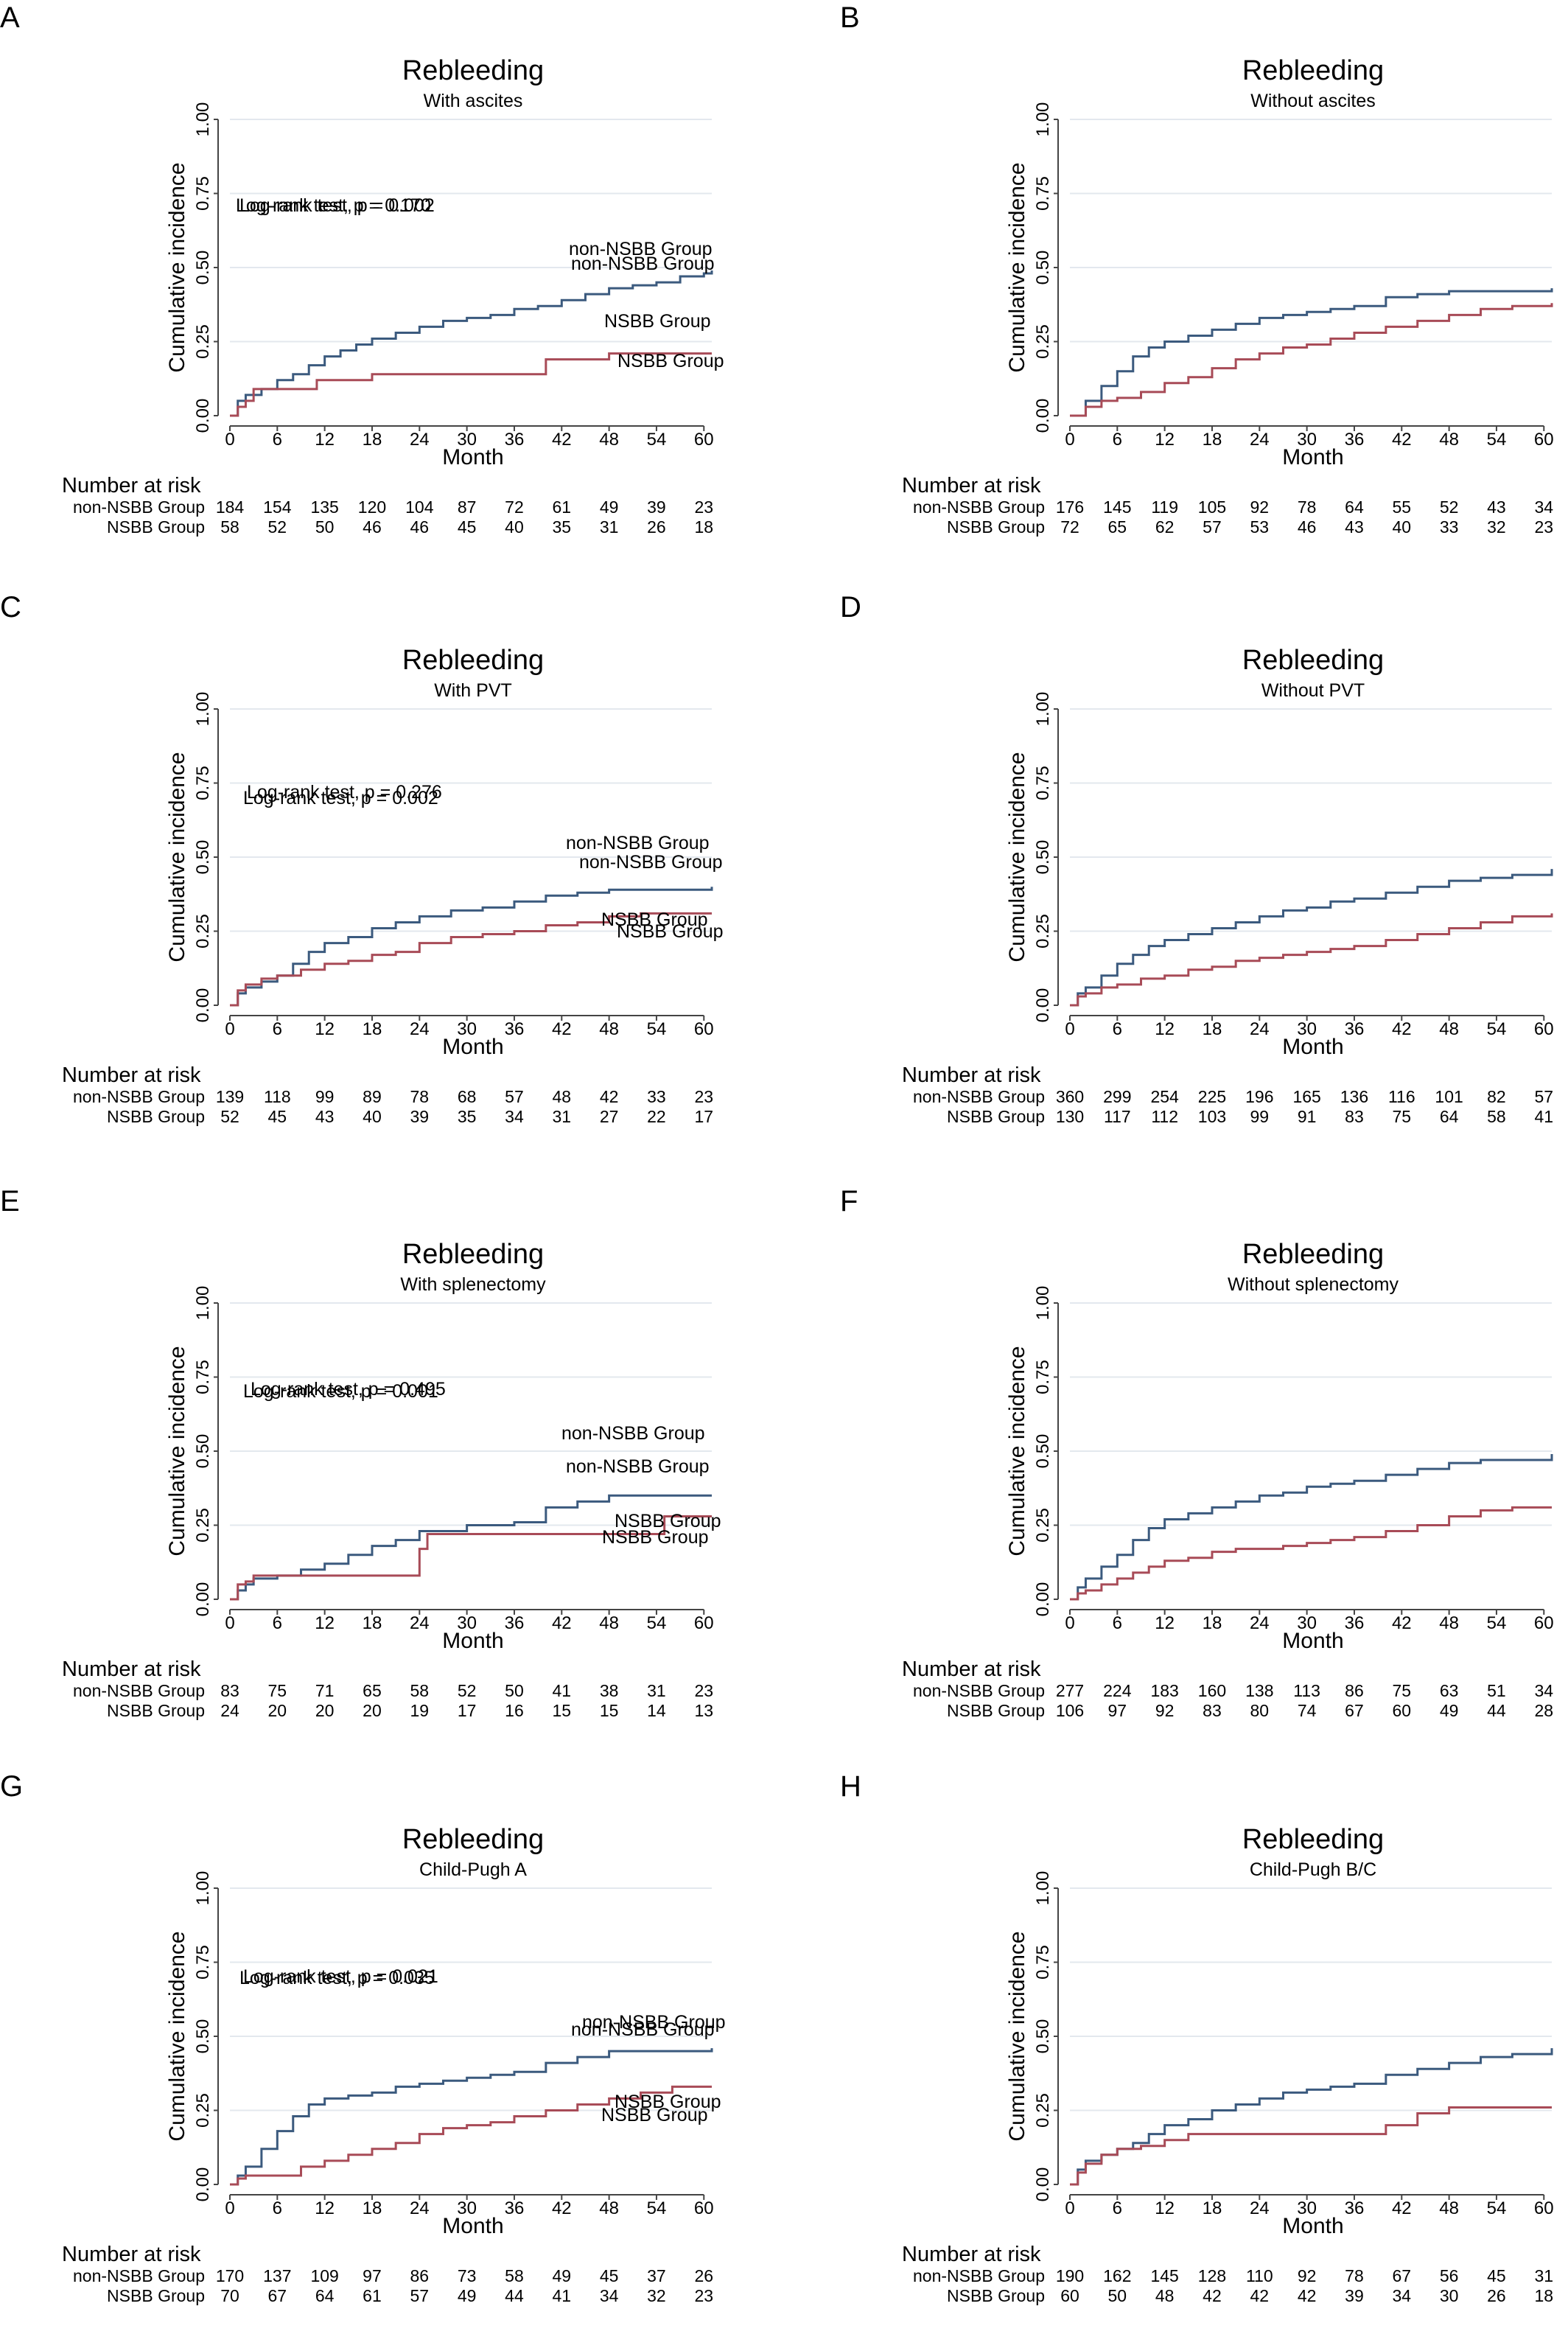 The width and height of the screenshot is (1568, 2351). Describe the element at coordinates (849, 1201) in the screenshot. I see `panel-letter: F` at that location.